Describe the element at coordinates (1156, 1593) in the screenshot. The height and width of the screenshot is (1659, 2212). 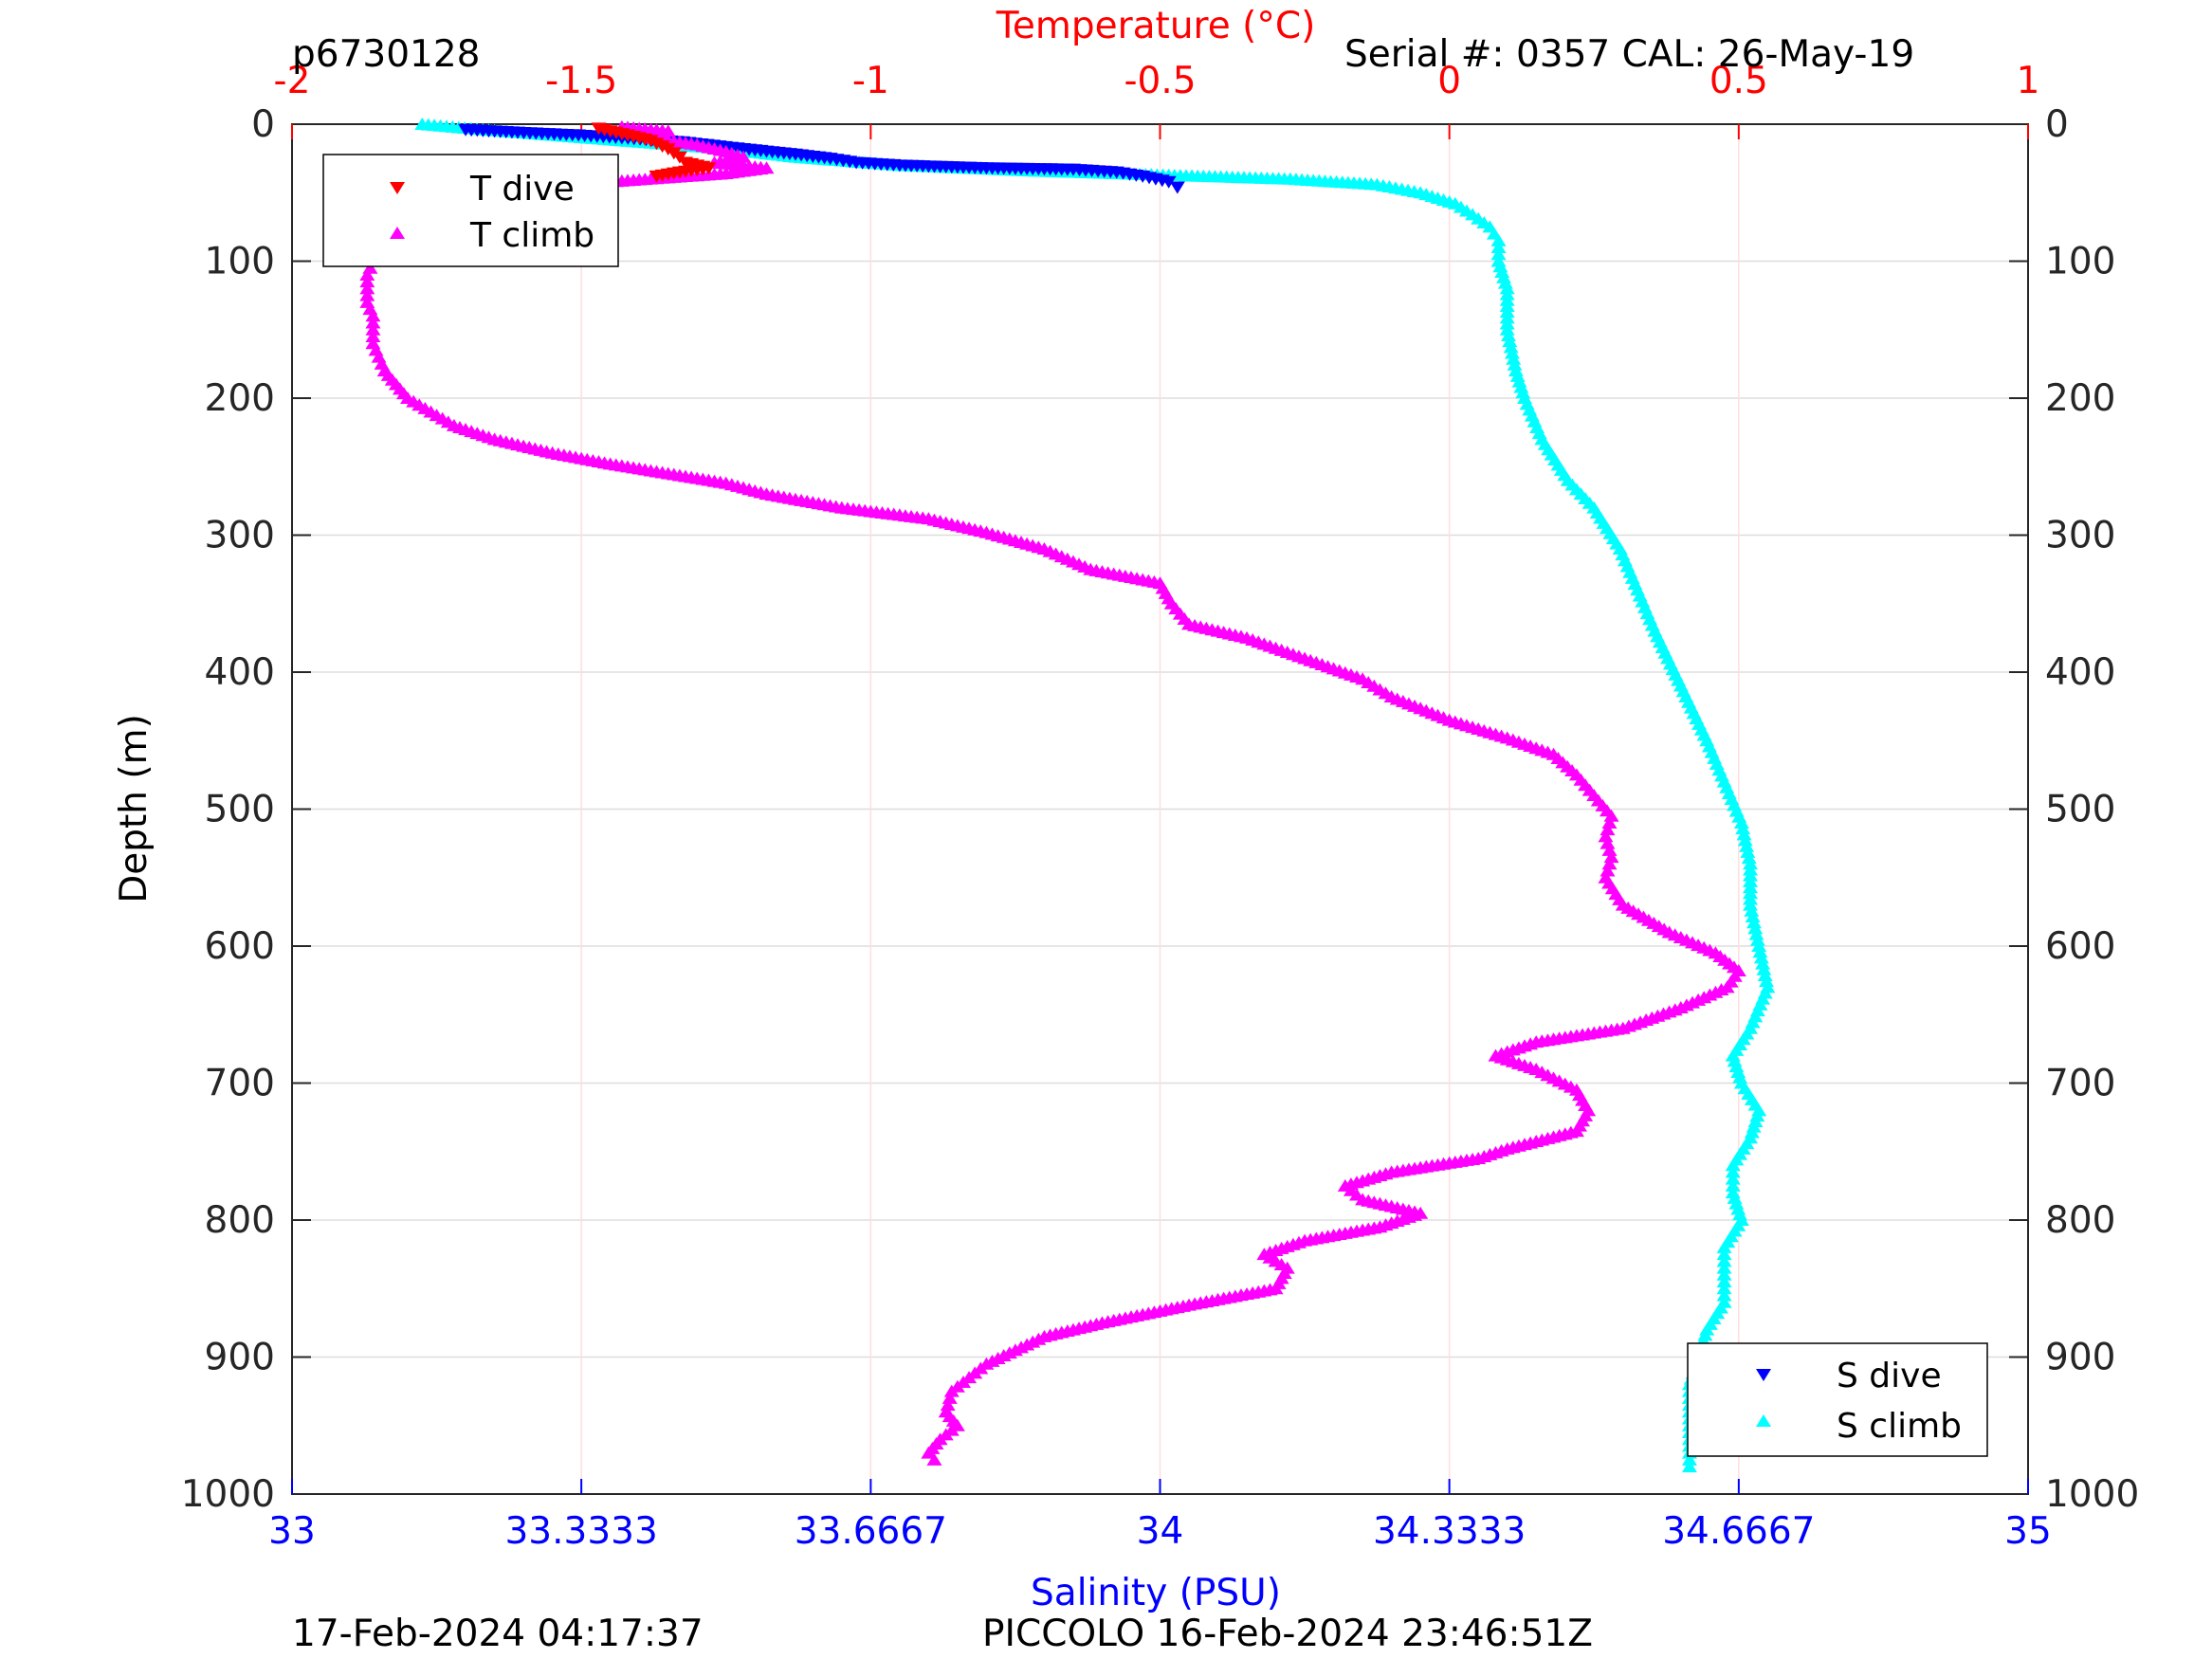
I see `salinity-axis-title: Salinity (PSU)` at that location.